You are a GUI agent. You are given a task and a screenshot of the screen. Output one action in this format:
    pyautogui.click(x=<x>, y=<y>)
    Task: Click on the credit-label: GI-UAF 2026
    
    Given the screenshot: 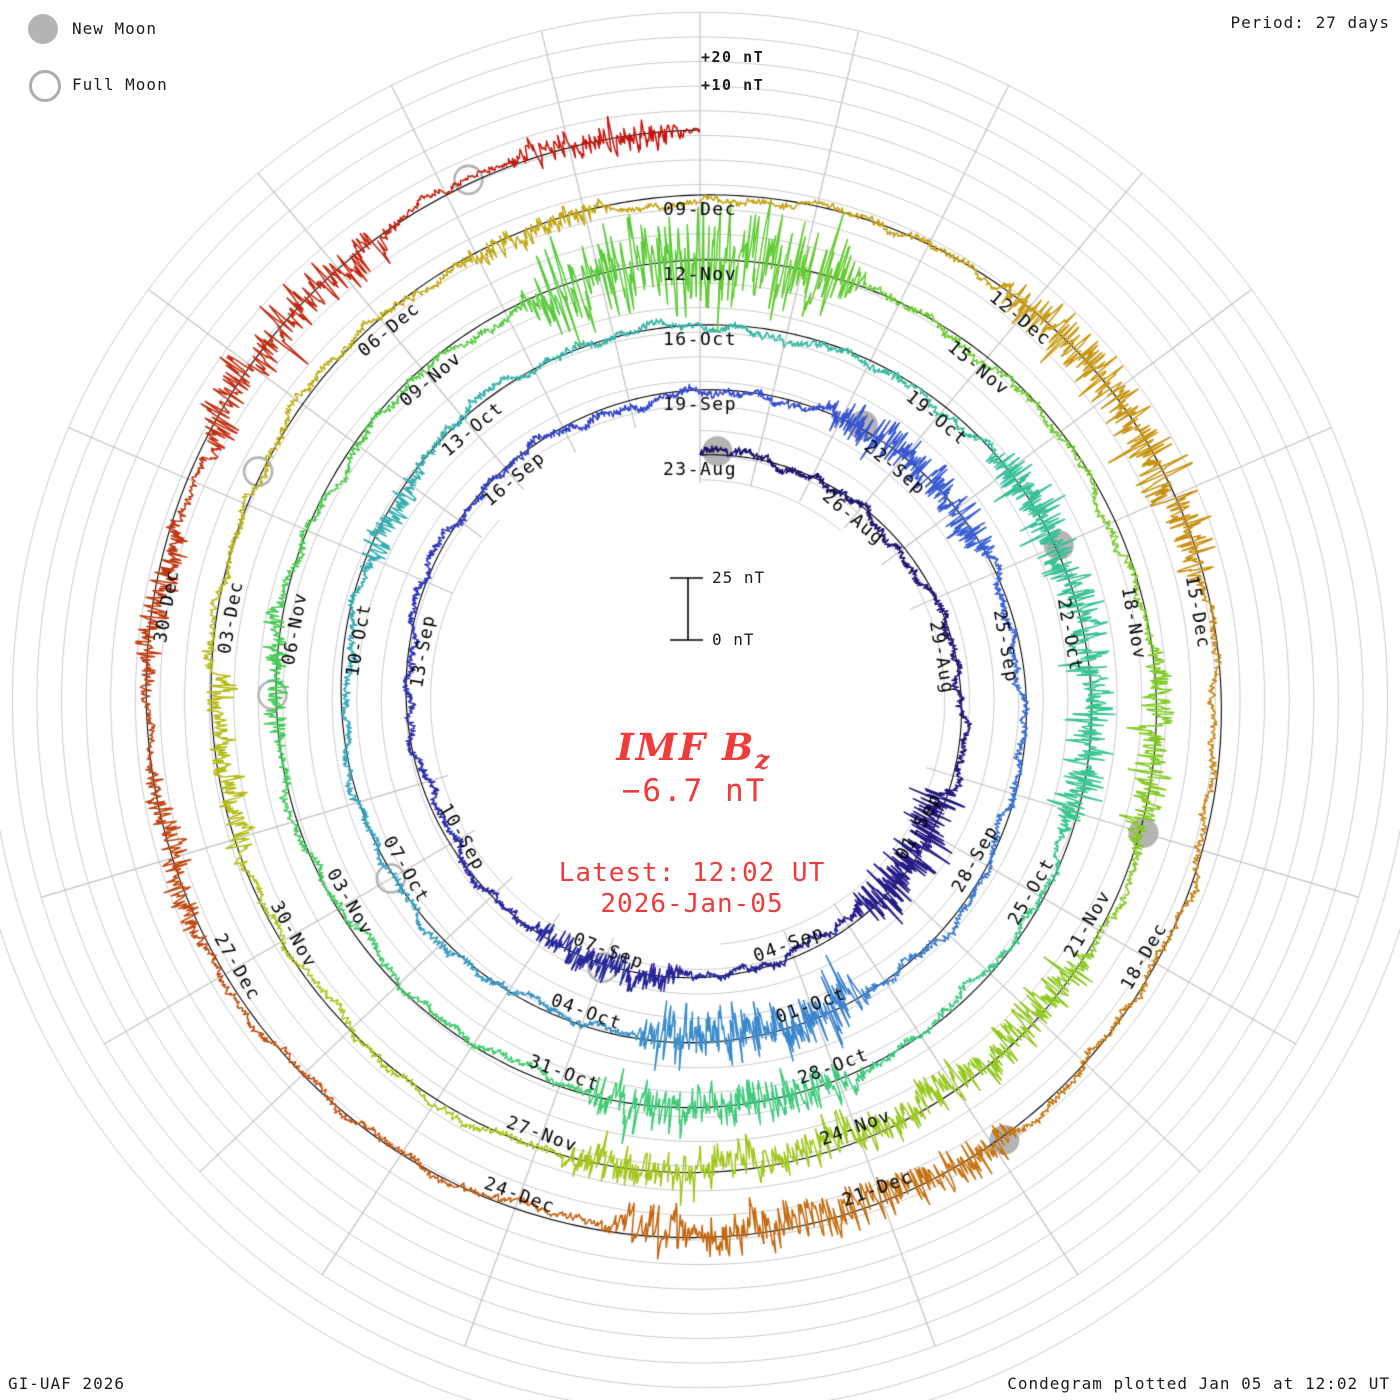 What is the action you would take?
    pyautogui.click(x=66, y=1383)
    